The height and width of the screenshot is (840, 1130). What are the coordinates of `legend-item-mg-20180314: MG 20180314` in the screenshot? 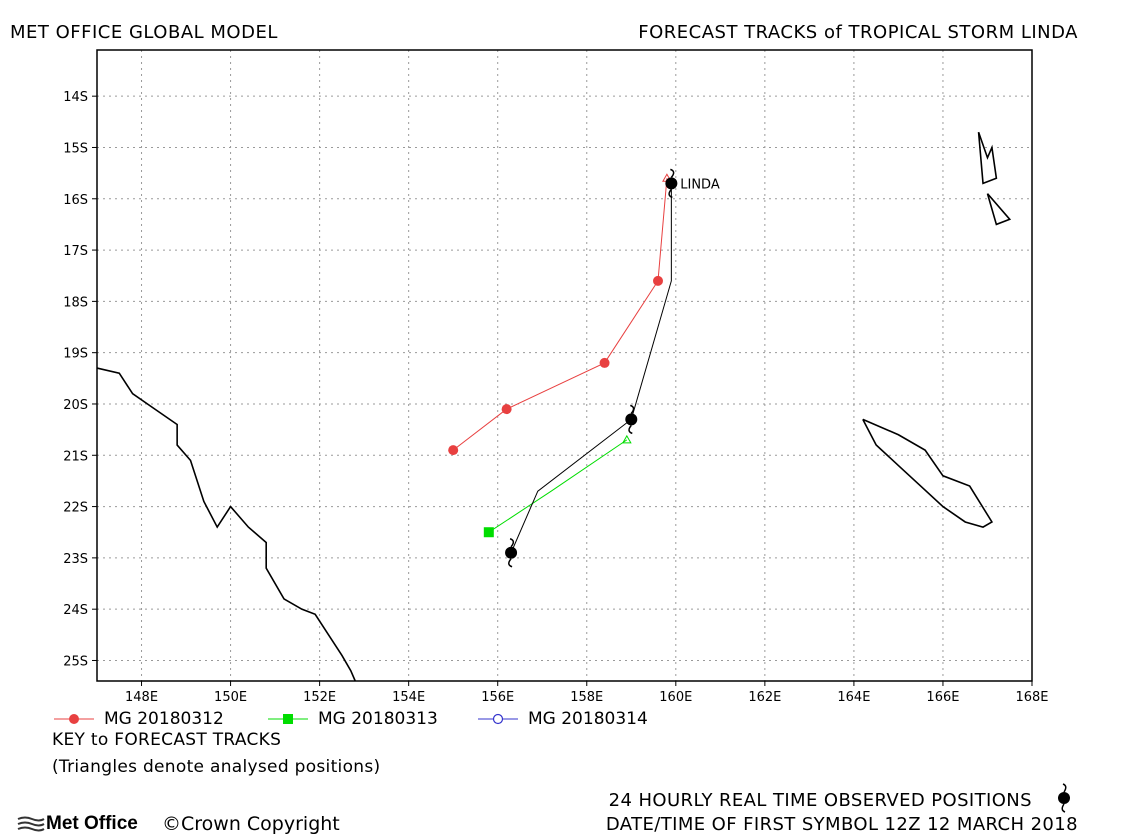 It's located at (562, 719).